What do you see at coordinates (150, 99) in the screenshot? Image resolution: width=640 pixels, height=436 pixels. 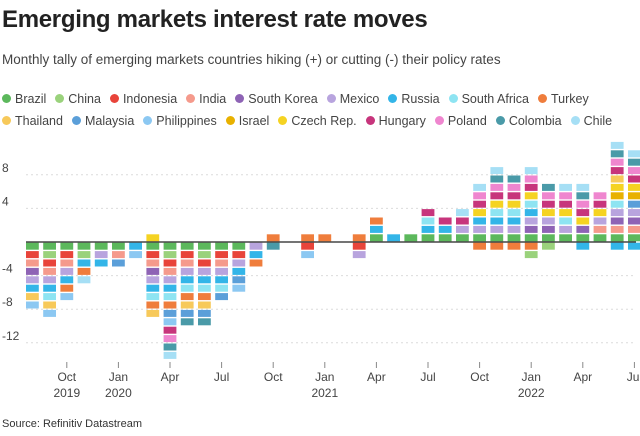 I see `legend-label: Indonesia` at bounding box center [150, 99].